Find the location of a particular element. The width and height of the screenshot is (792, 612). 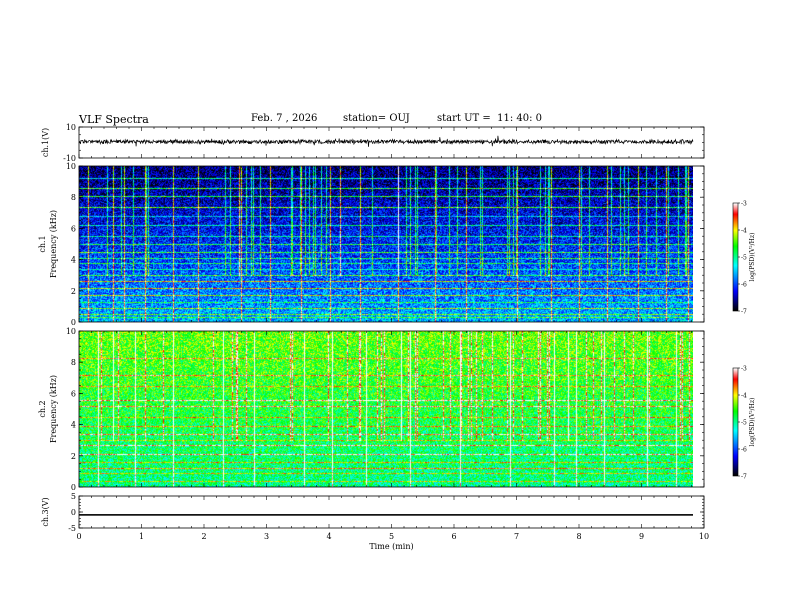

ch1-channel-label: ch.1 is located at coordinates (42, 243).